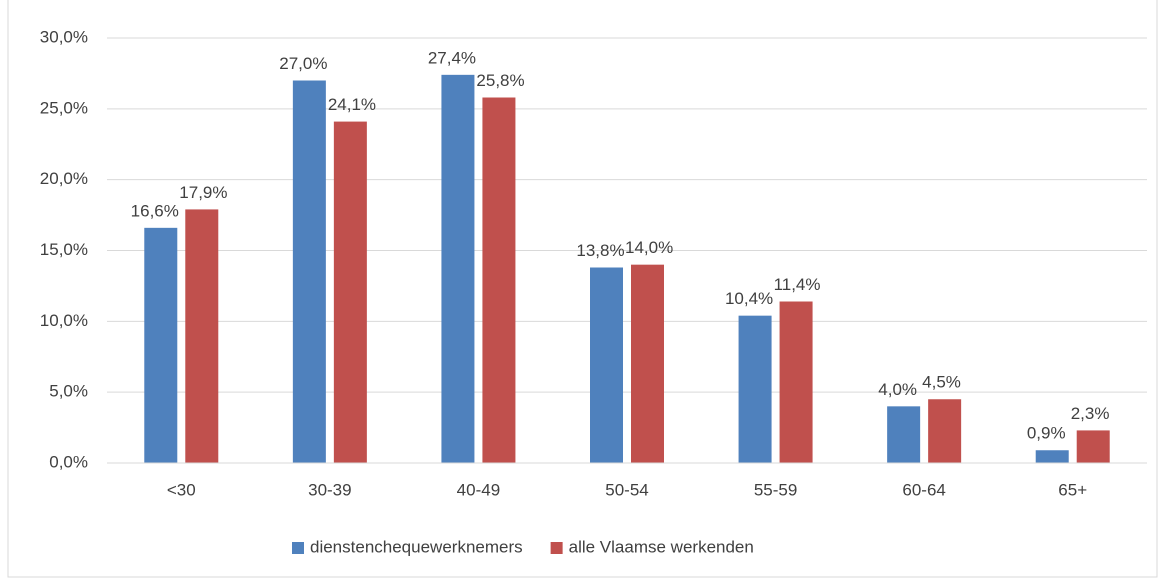  I want to click on legend-label: alle Vlaamse werkenden, so click(661, 546).